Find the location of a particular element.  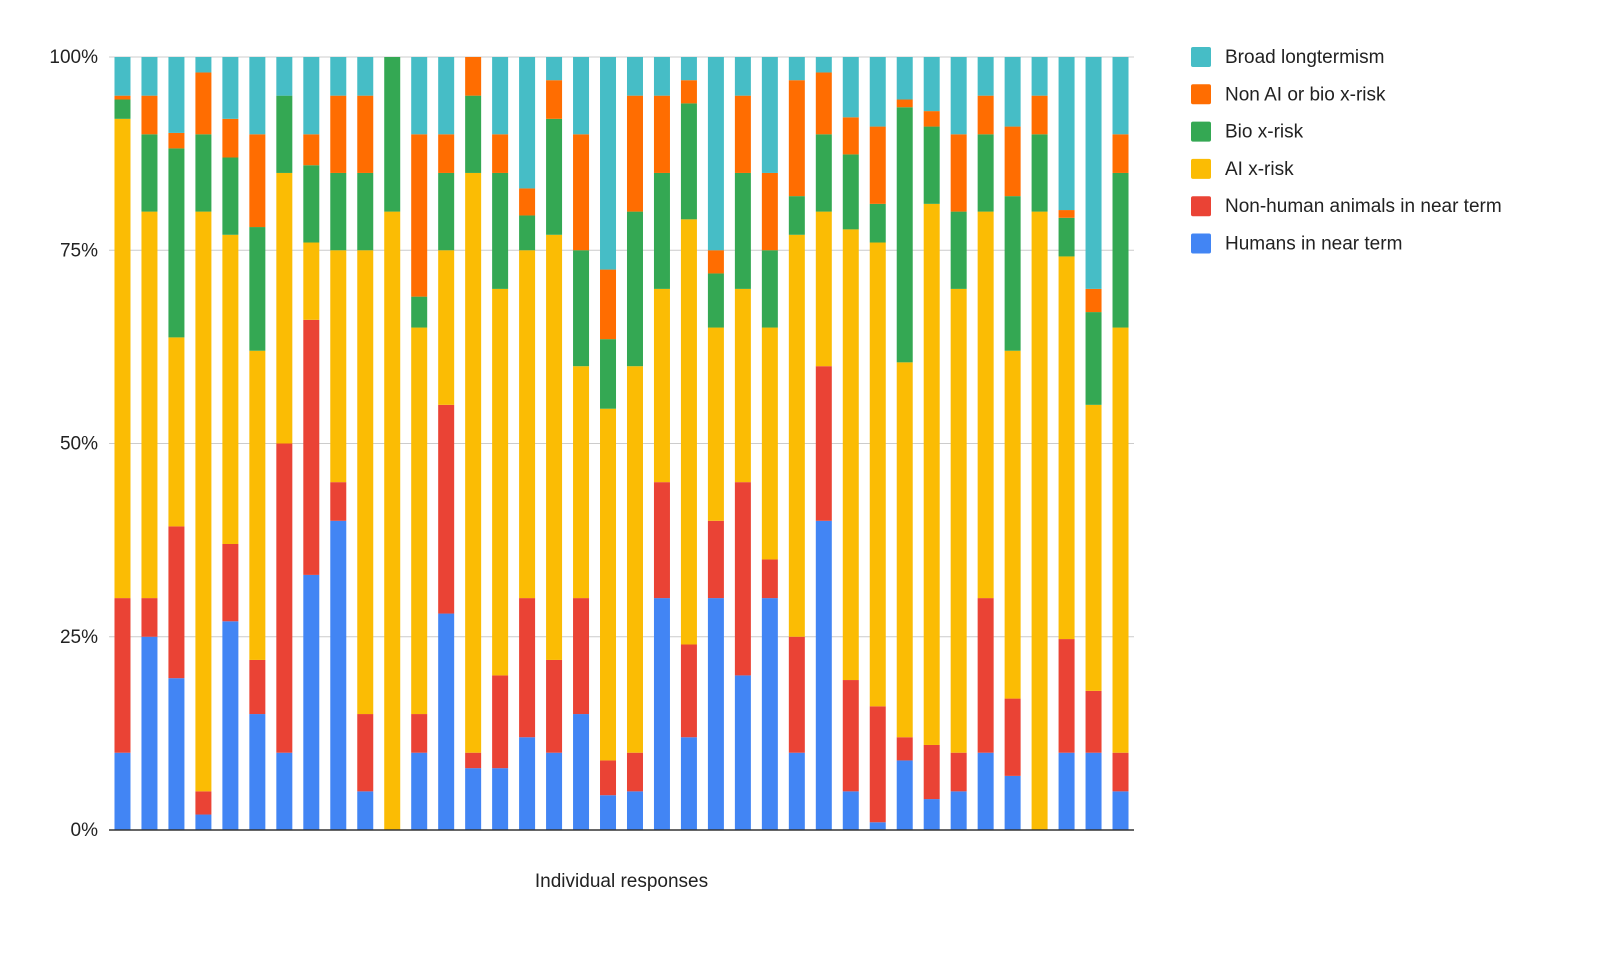

y-tick-label: 75% is located at coordinates (79, 250).